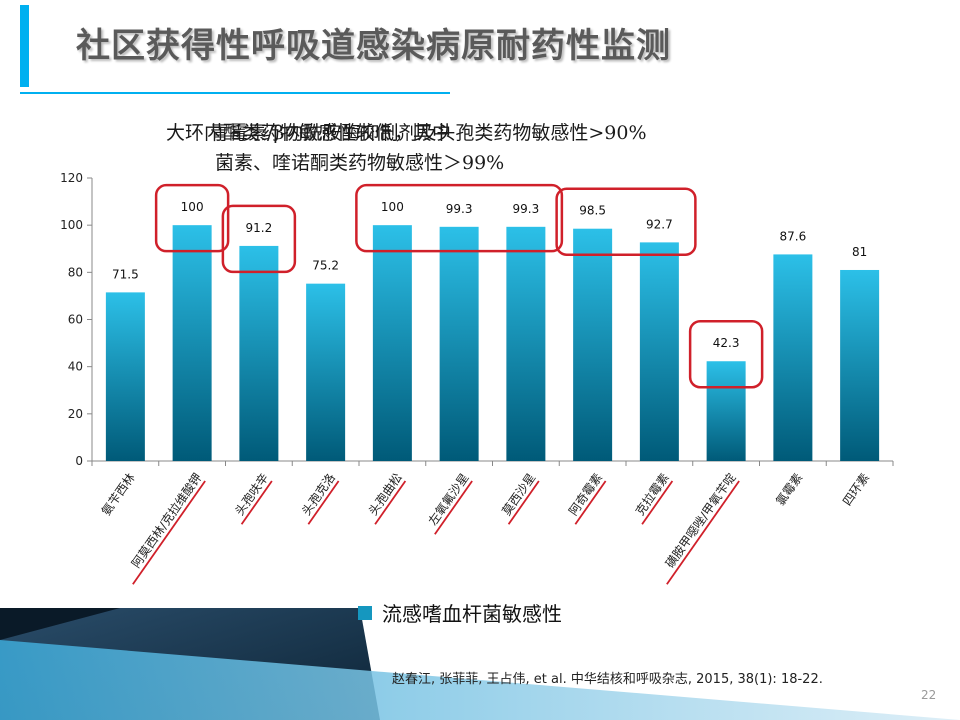 This screenshot has width=960, height=720. I want to click on x-tick-label: 左氧氟沙星, so click(448, 499).